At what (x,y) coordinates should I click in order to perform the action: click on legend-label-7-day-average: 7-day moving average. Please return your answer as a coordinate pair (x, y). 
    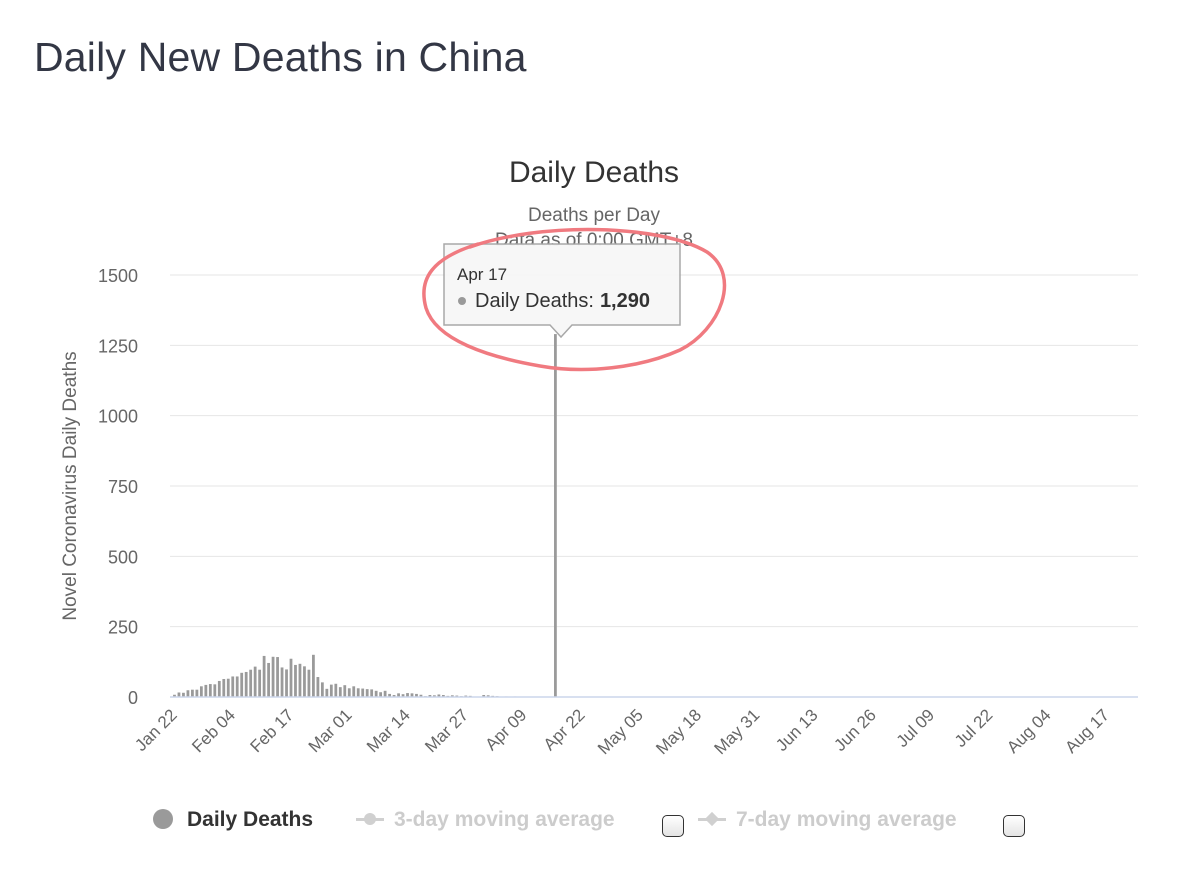
    Looking at the image, I should click on (846, 819).